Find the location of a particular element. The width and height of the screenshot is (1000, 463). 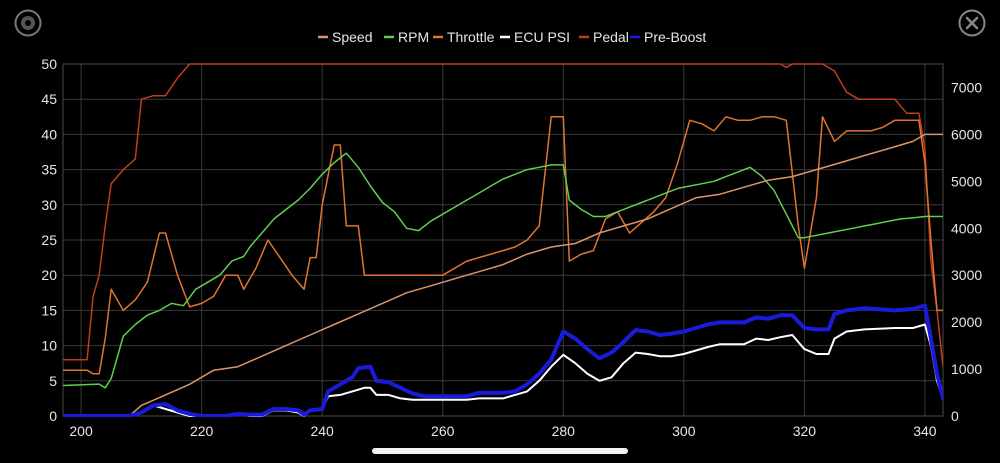

legend-item-throttle: Throttle is located at coordinates (464, 37).